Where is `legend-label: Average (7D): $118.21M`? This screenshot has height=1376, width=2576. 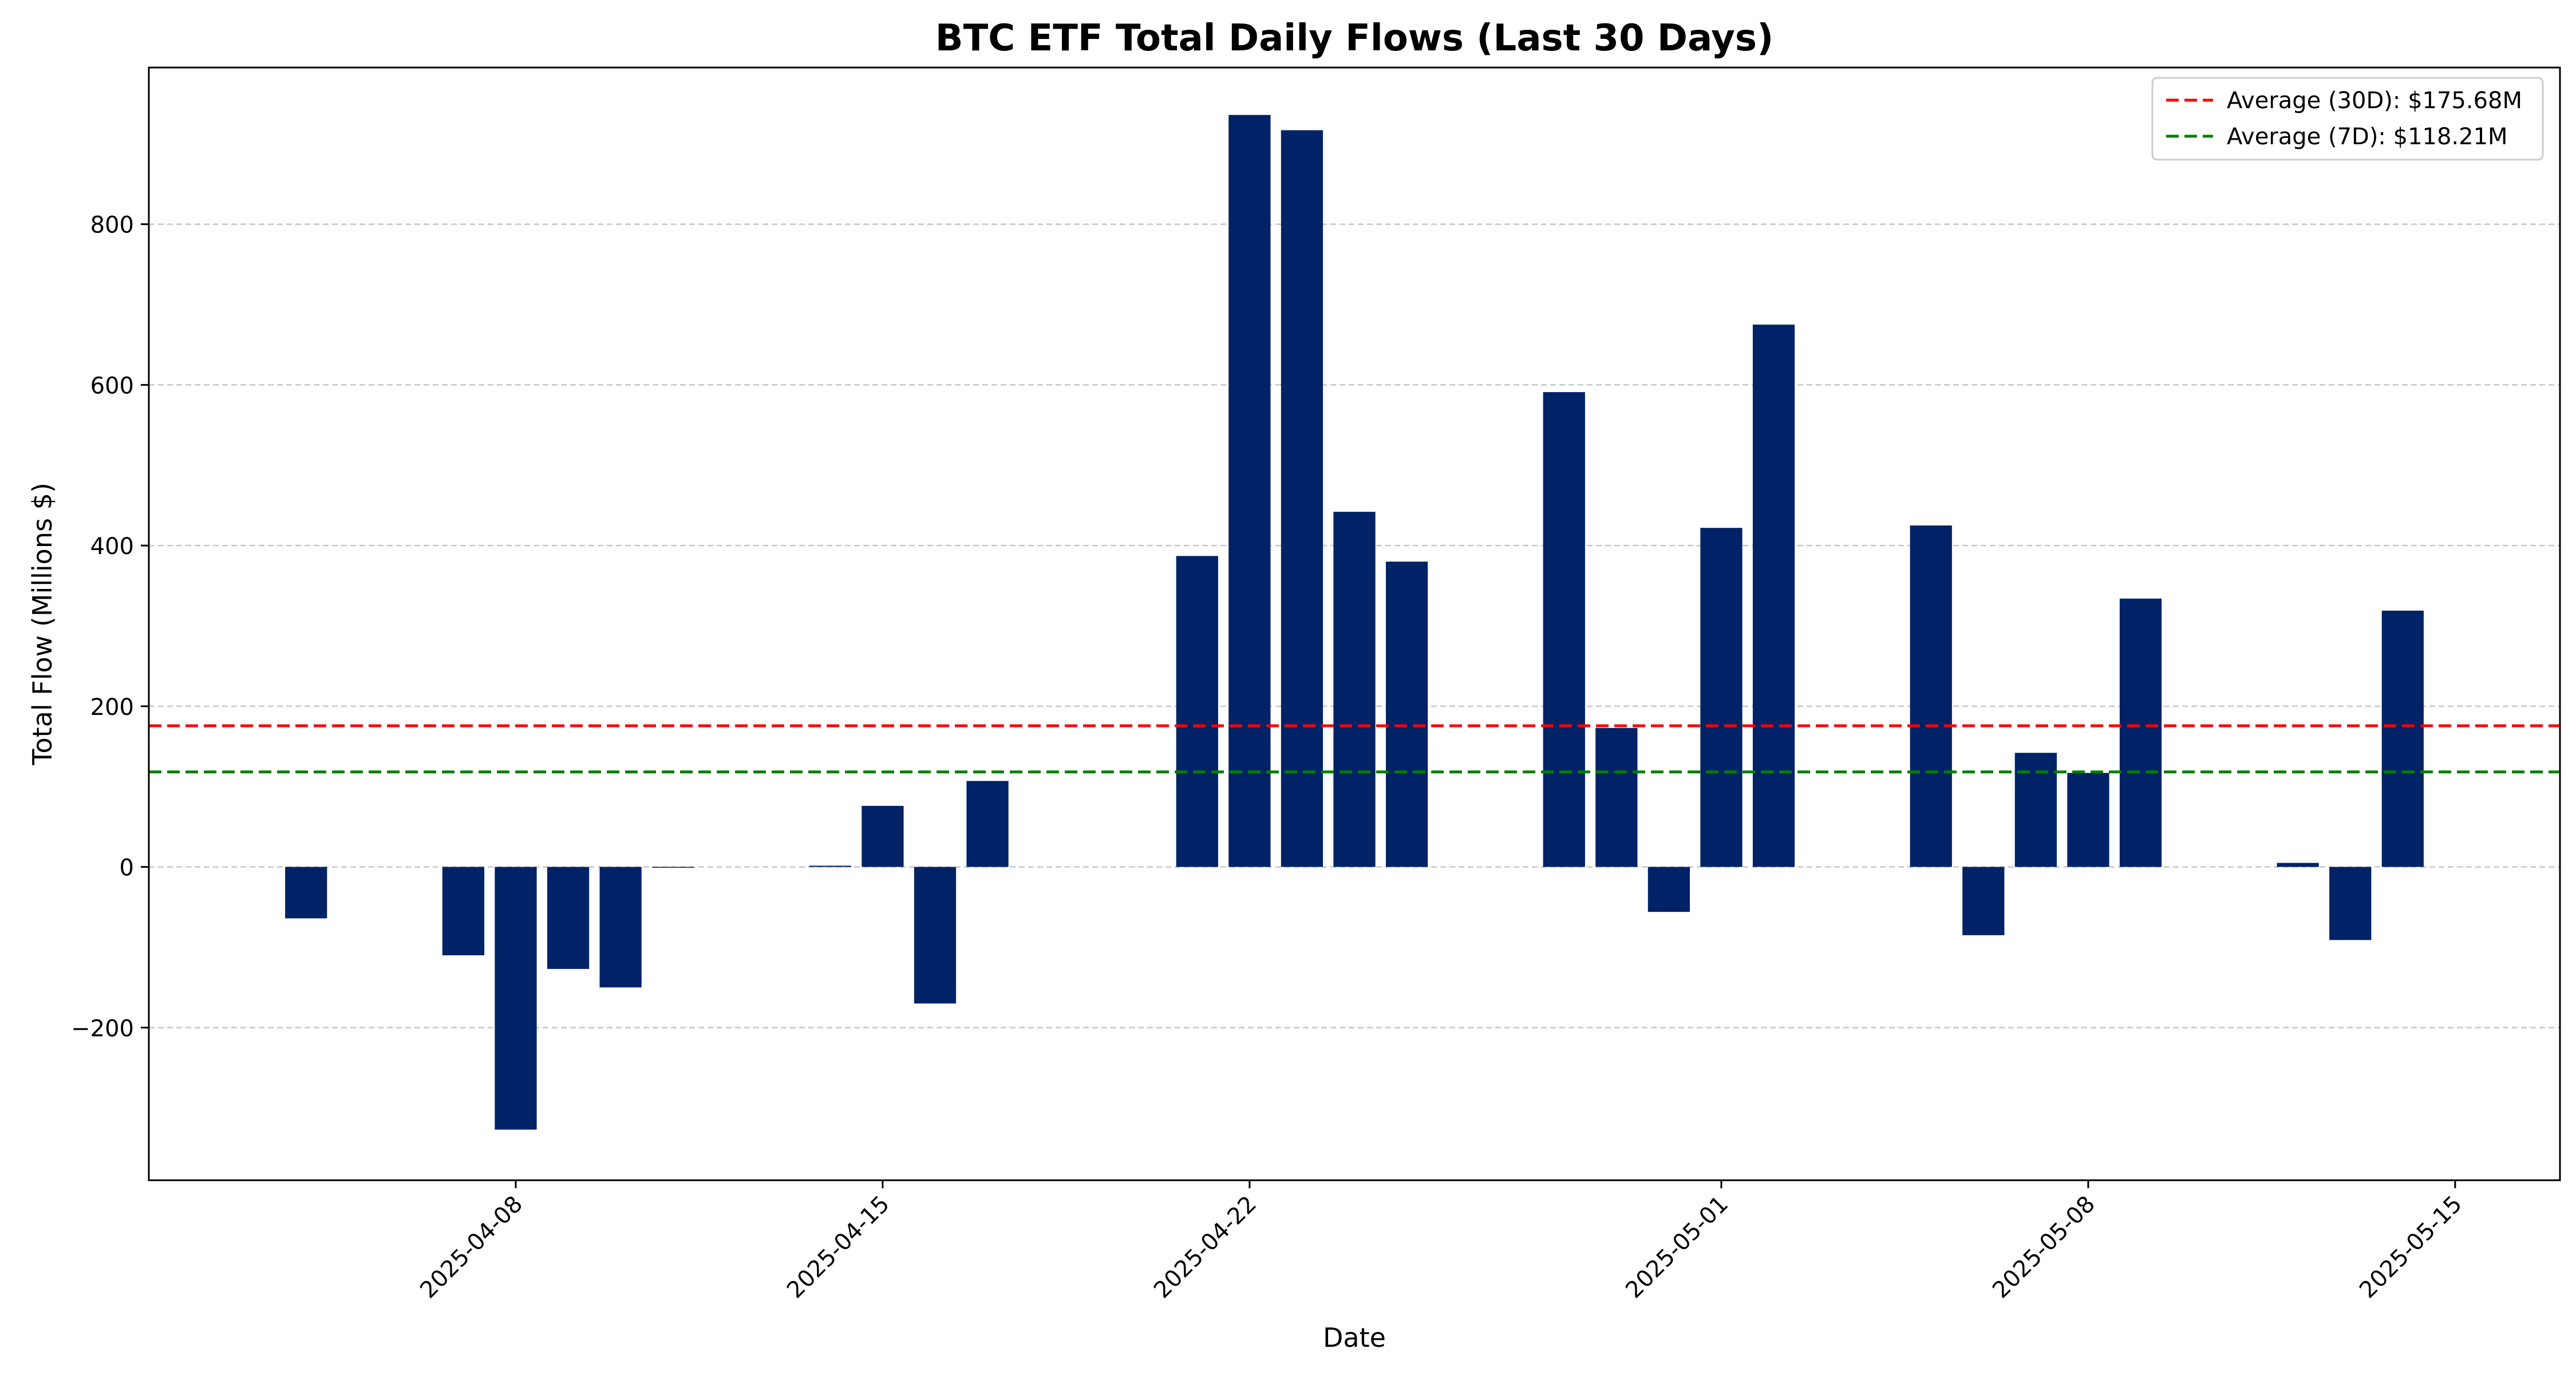 legend-label: Average (7D): $118.21M is located at coordinates (2367, 137).